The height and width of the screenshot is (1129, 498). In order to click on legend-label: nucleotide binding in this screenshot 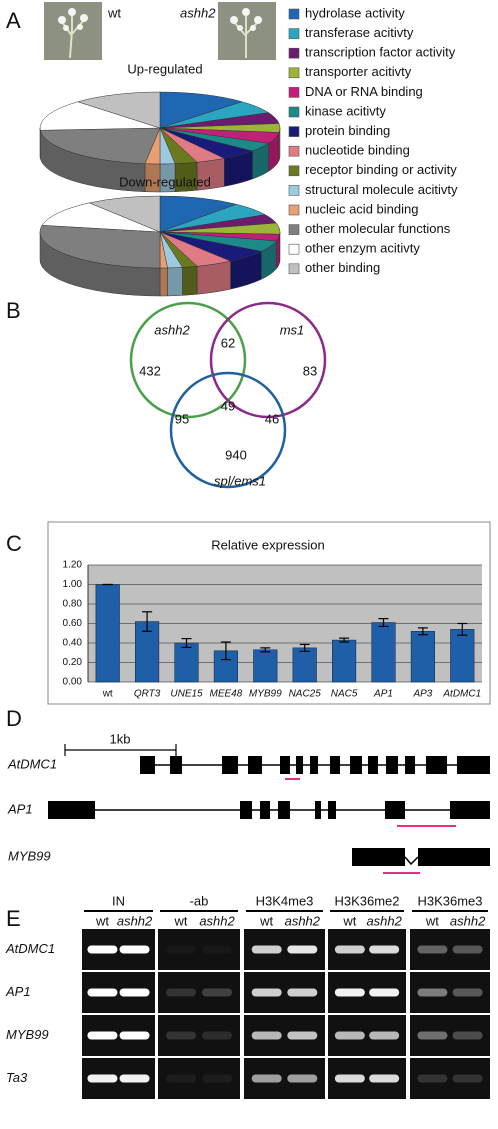, I will do `click(357, 150)`.